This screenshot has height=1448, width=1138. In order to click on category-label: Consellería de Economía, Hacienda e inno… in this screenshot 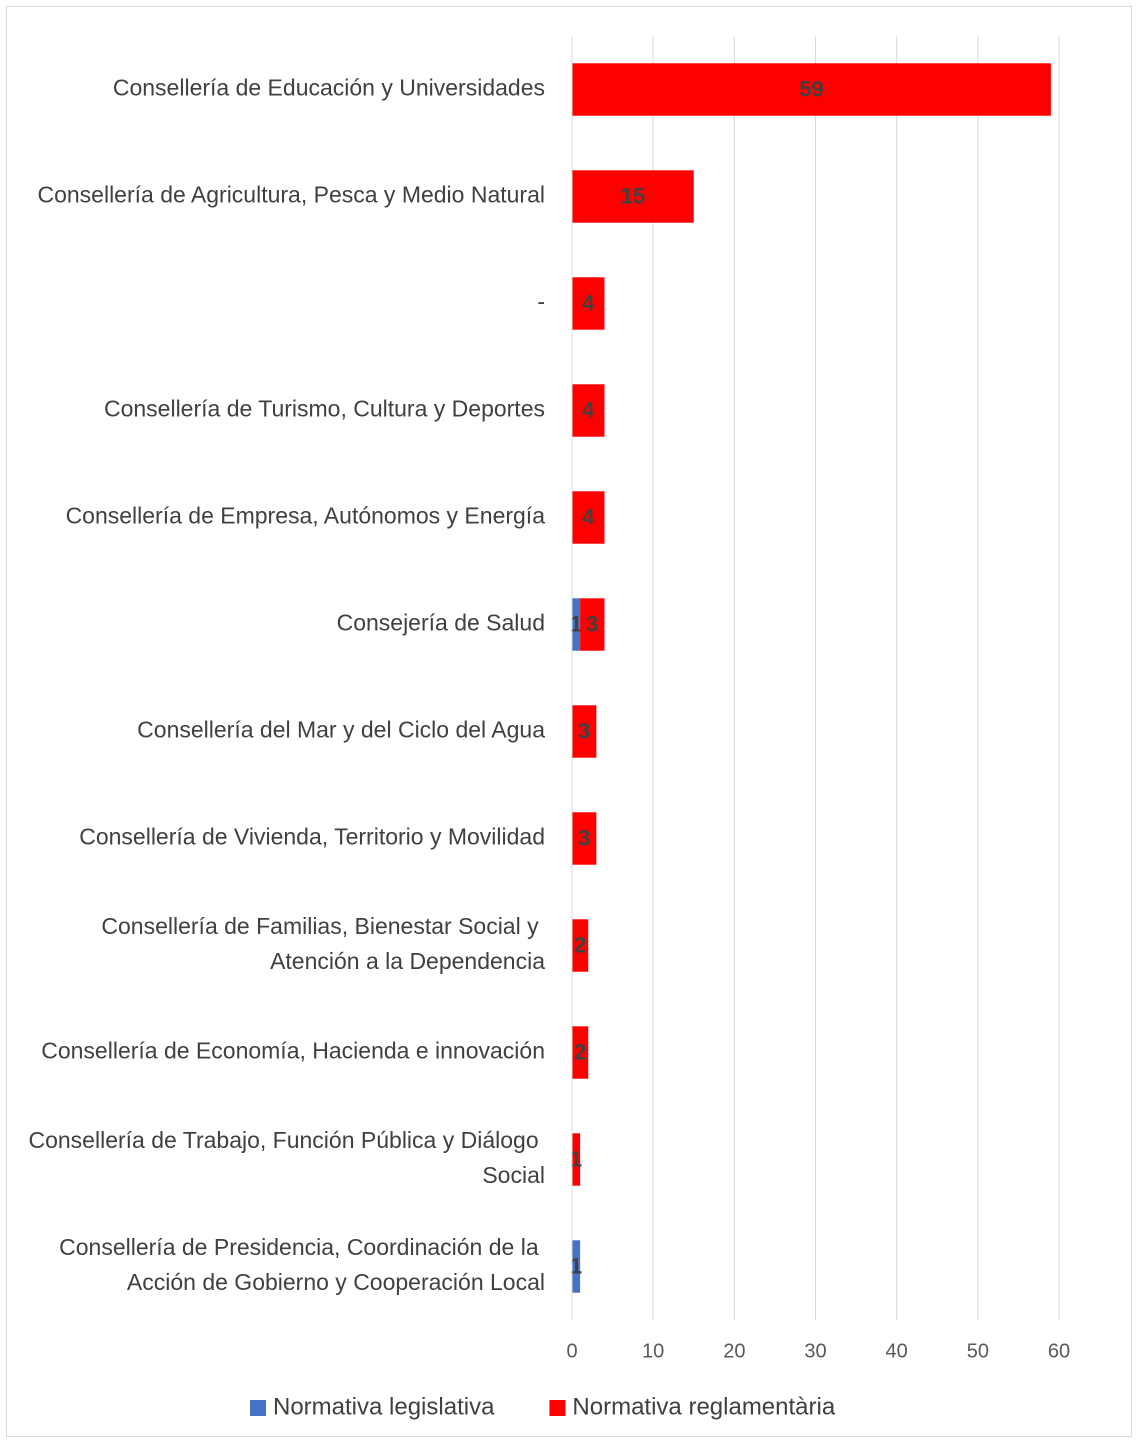, I will do `click(293, 1051)`.